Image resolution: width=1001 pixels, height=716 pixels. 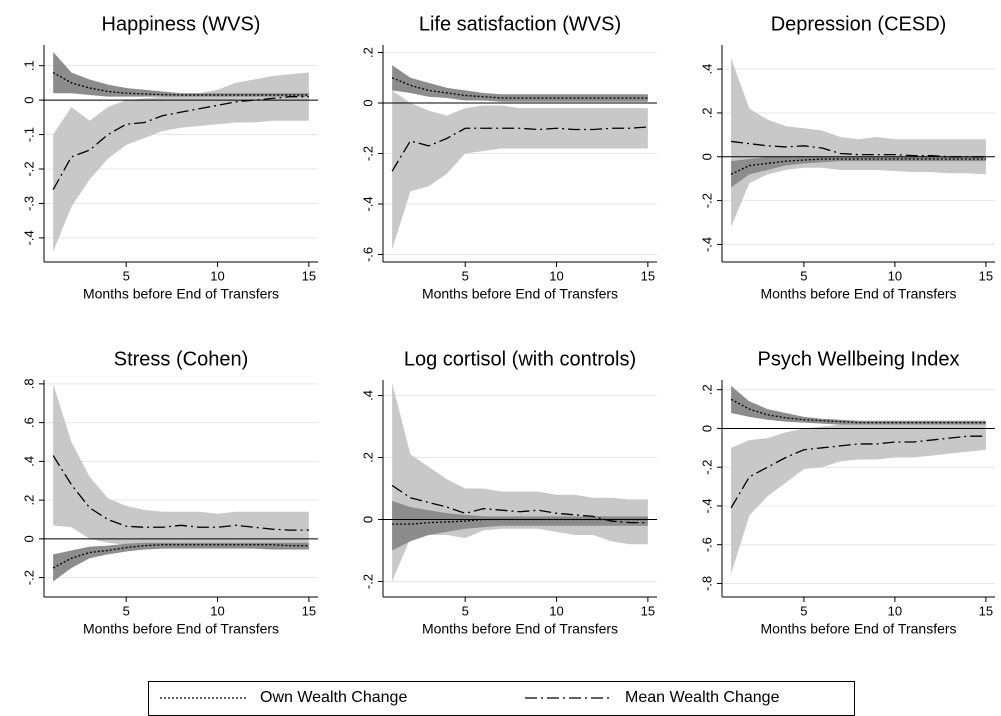 What do you see at coordinates (28, 203) in the screenshot?
I see `y-tick-label: -.3` at bounding box center [28, 203].